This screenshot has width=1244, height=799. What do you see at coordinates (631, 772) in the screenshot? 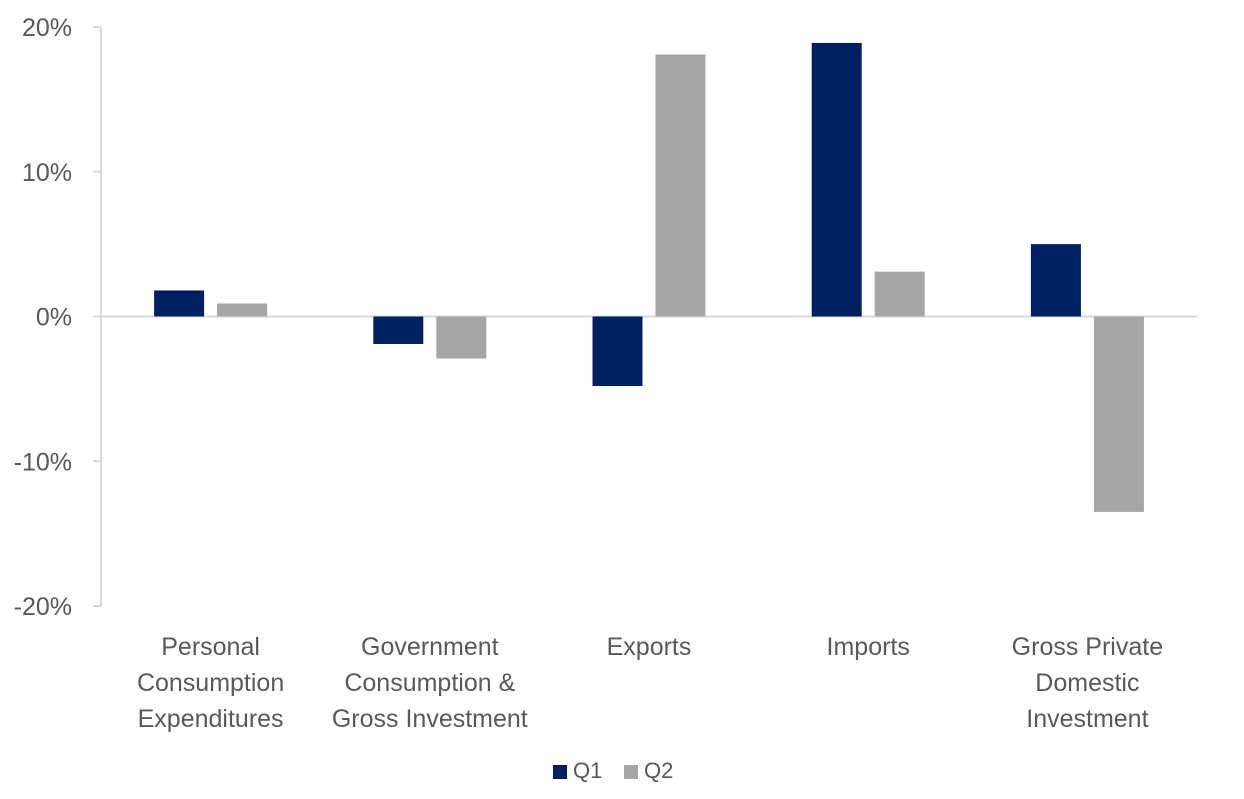
I see `legend-swatch-q2` at bounding box center [631, 772].